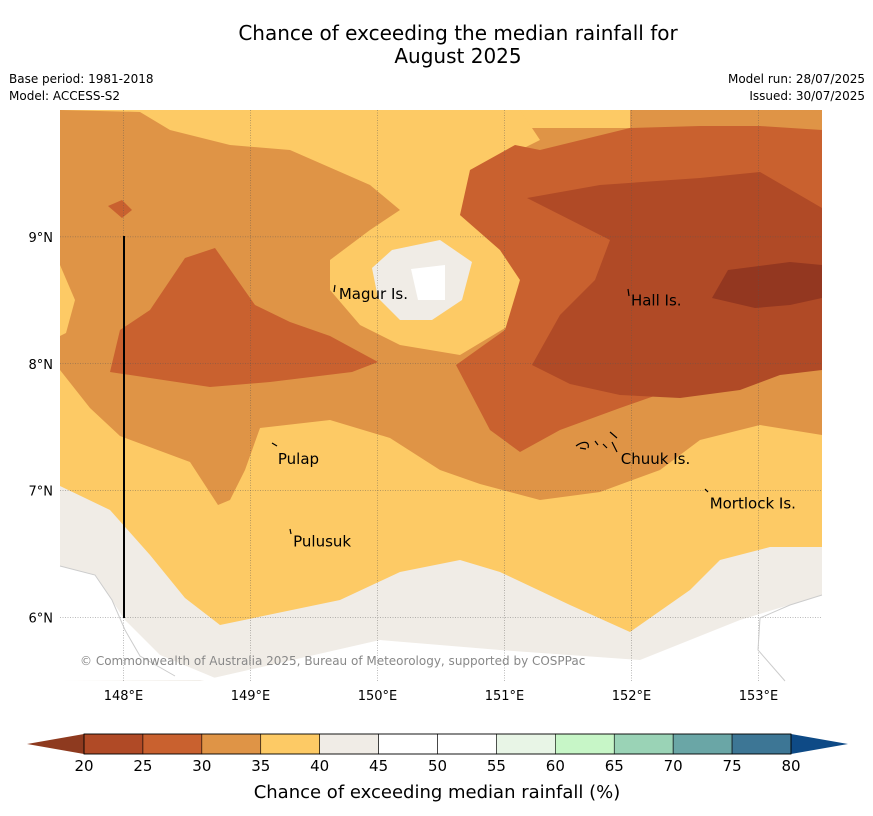  I want to click on lon-tick-label: 153°E, so click(759, 696).